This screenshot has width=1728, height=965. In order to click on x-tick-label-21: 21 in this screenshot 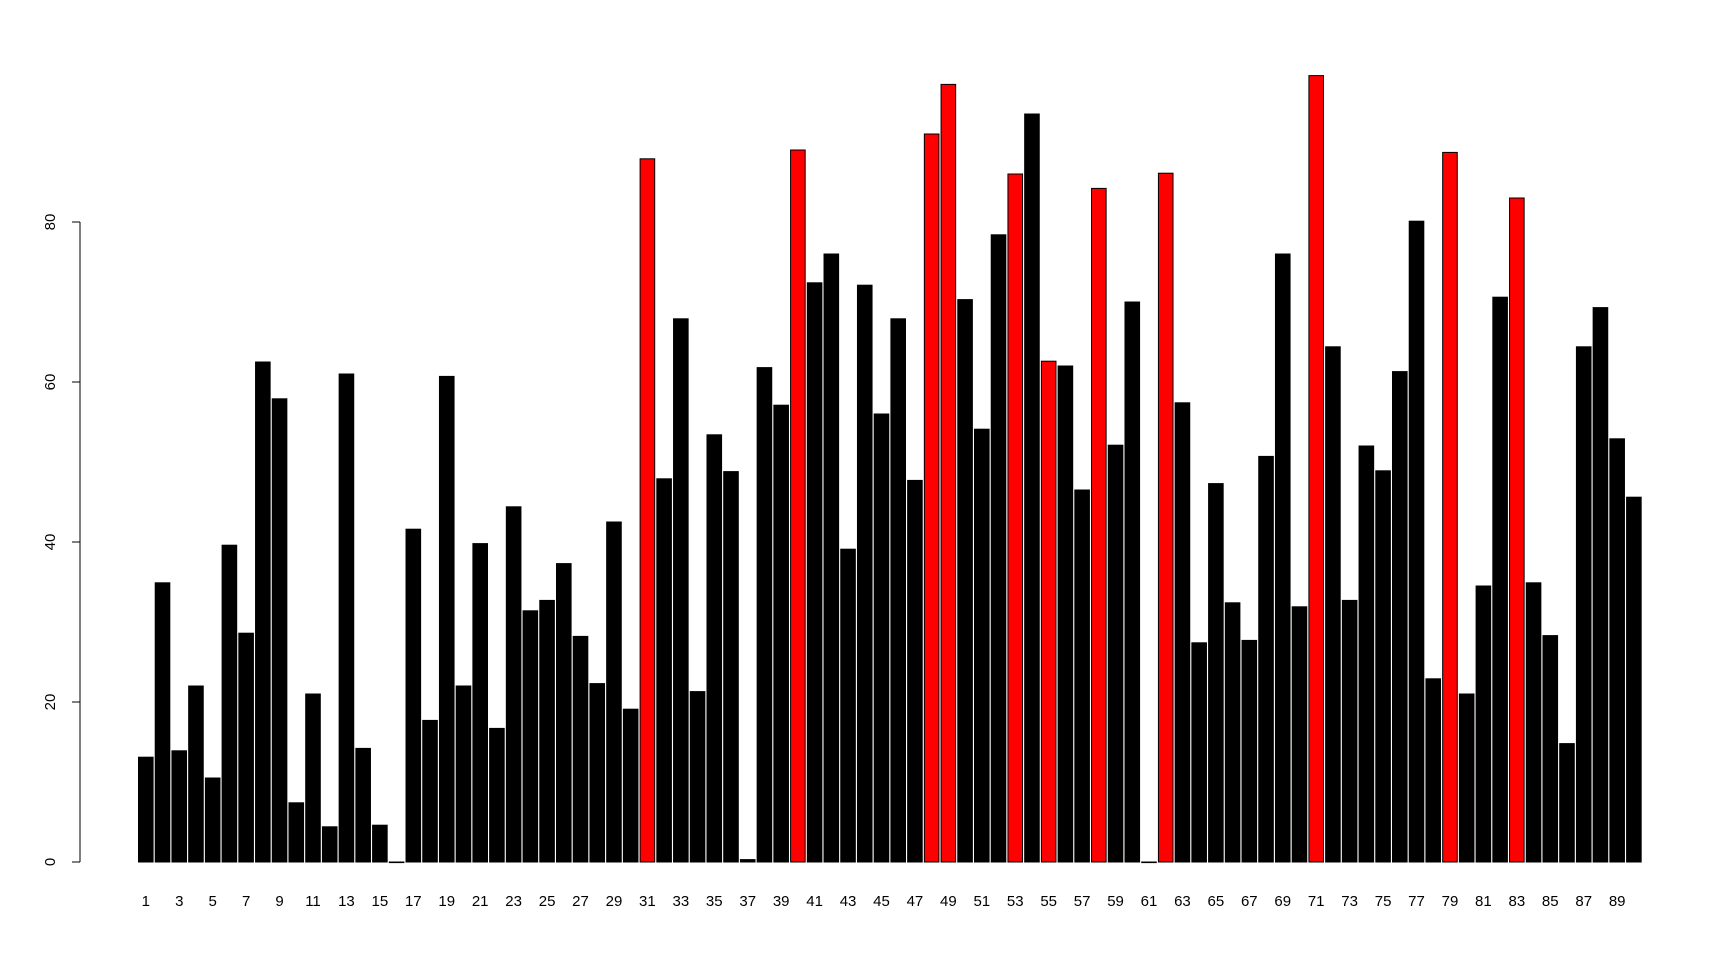, I will do `click(480, 901)`.